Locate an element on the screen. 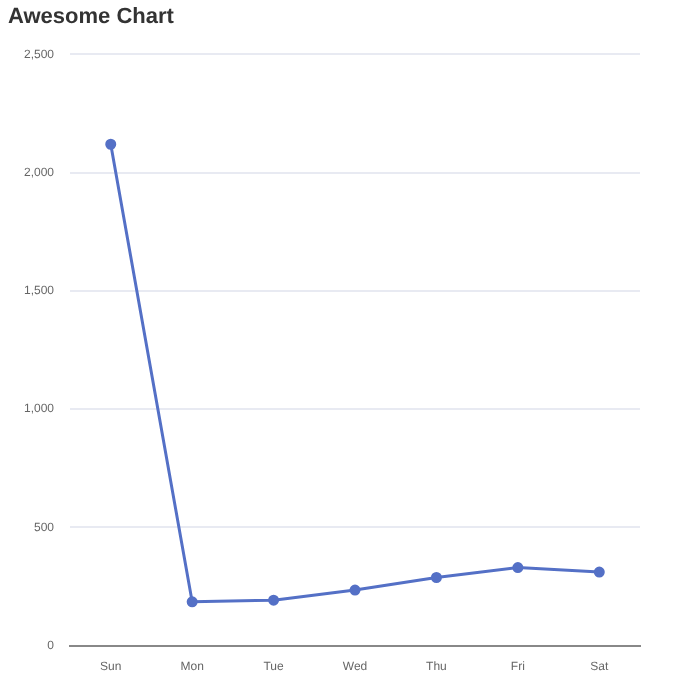  chart-title: Awesome Chart is located at coordinates (91, 17).